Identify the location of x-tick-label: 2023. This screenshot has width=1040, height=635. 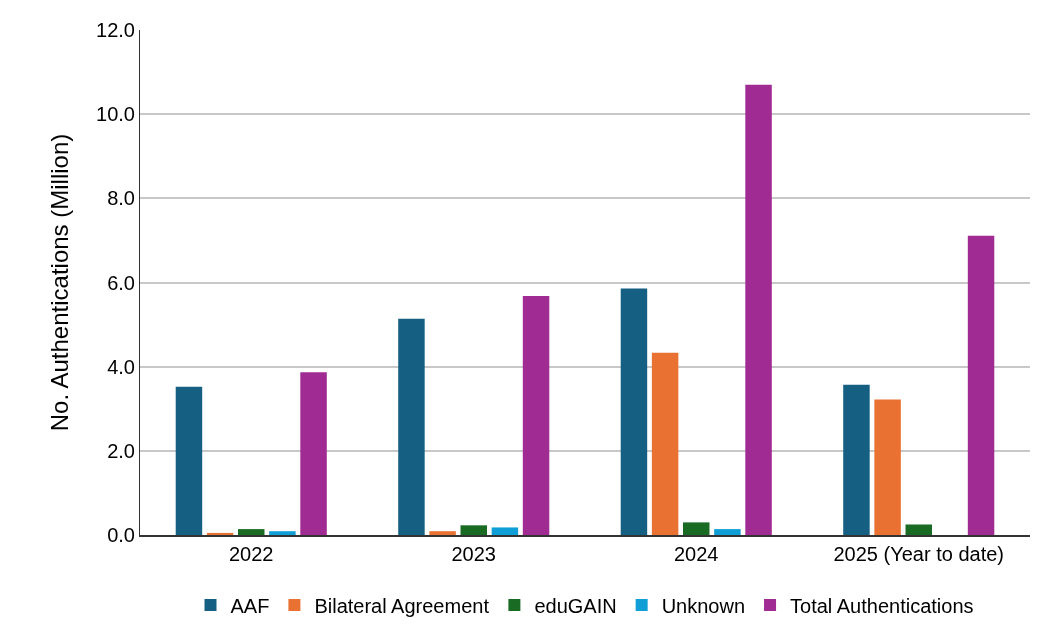
(473, 554).